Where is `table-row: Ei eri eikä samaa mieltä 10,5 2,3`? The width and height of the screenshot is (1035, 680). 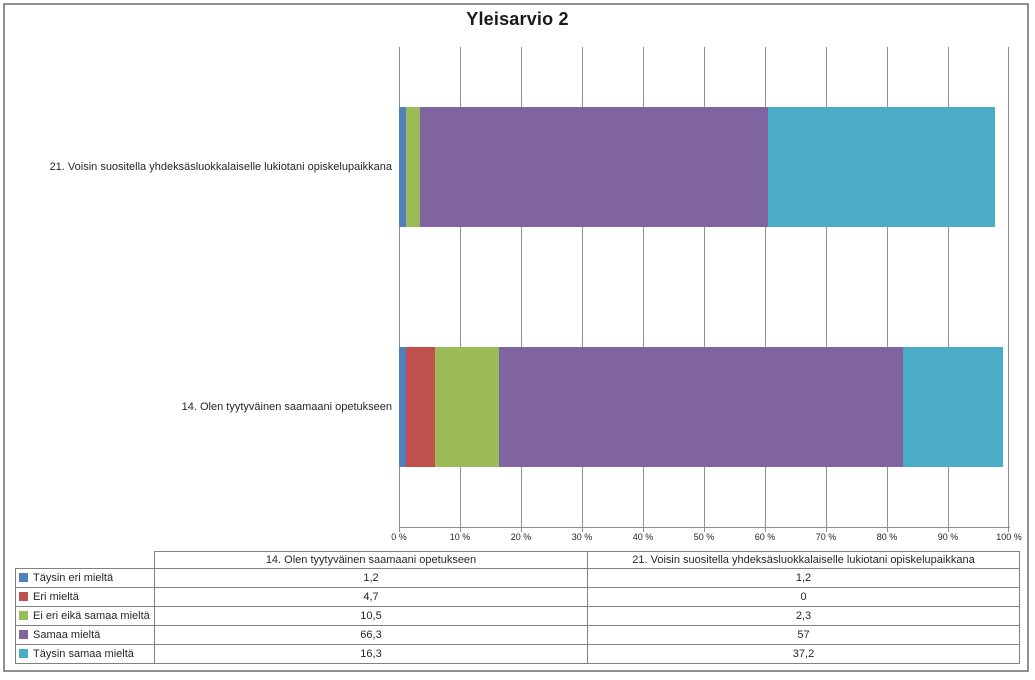
table-row: Ei eri eikä samaa mieltä 10,5 2,3 is located at coordinates (517, 616).